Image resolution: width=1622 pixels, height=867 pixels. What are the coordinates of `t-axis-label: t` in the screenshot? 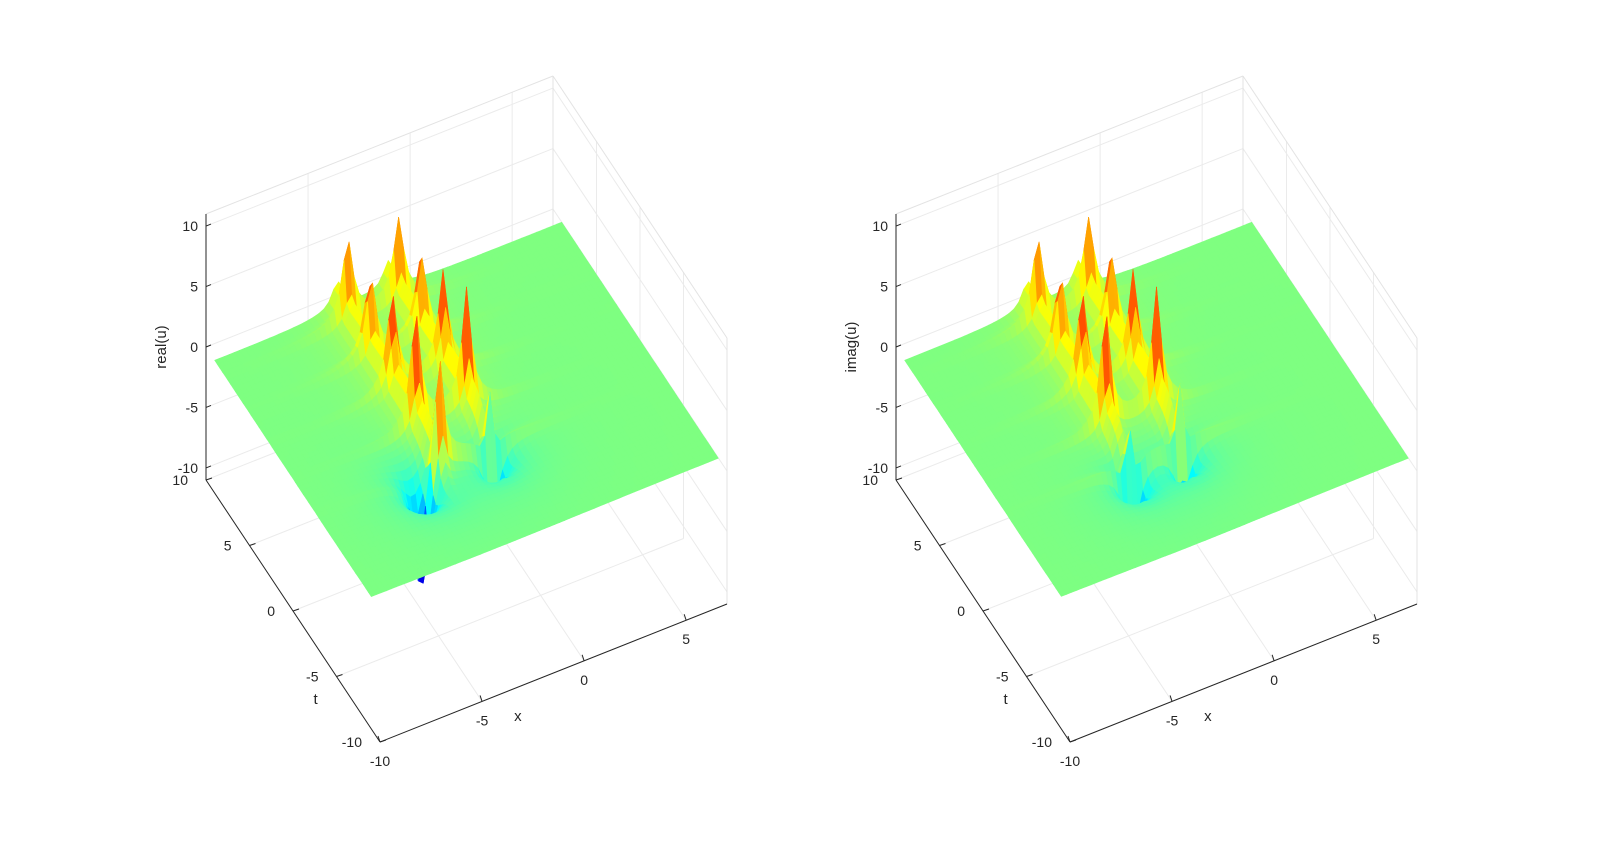 It's located at (315, 699).